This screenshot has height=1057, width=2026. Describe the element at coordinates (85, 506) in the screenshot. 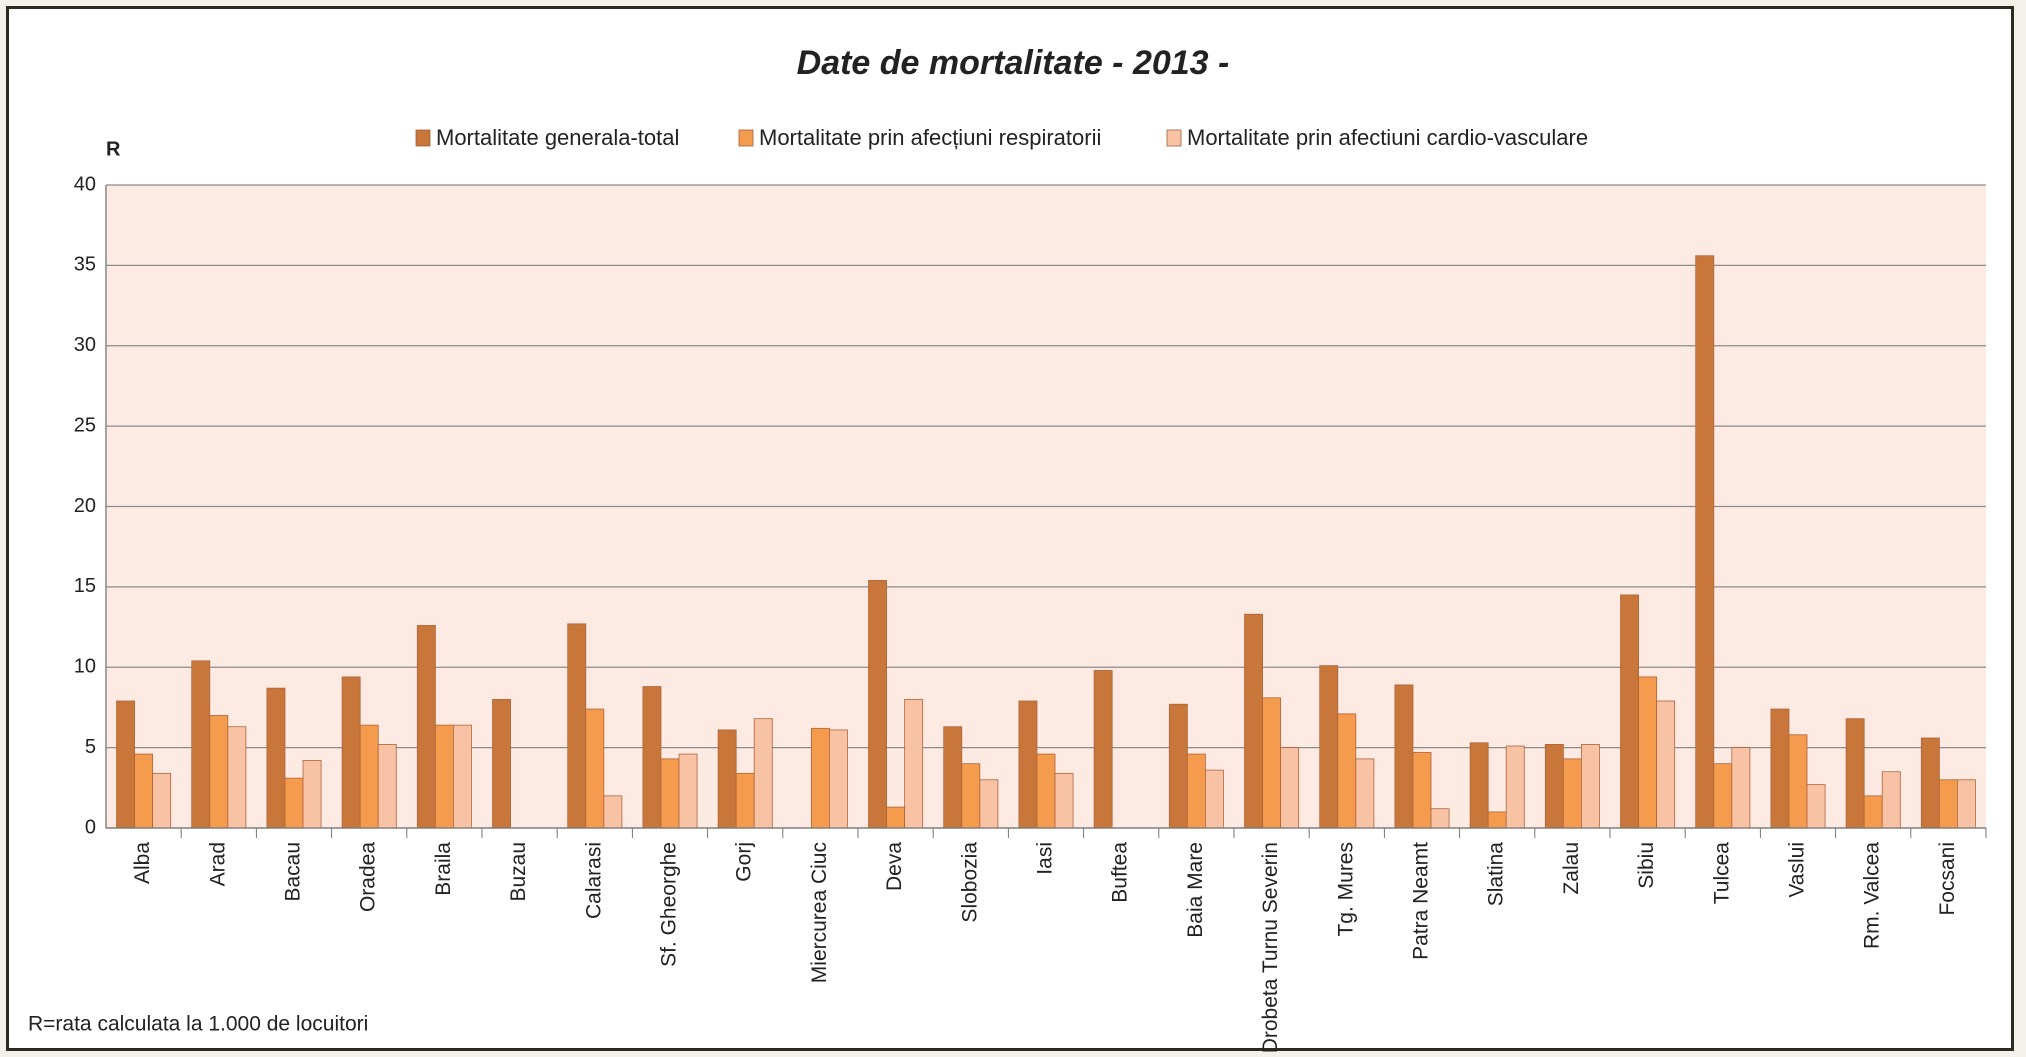

I see `y-tick-label: 20` at that location.